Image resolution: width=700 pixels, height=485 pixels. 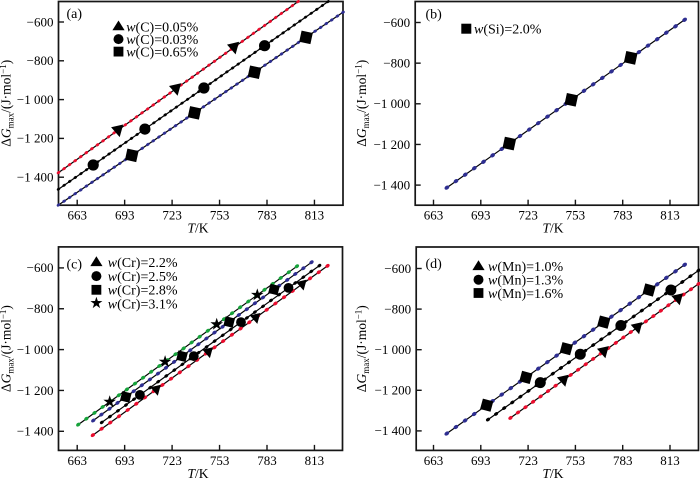 I want to click on svg-text: w(Cr)=3.1%, so click(x=143, y=304).